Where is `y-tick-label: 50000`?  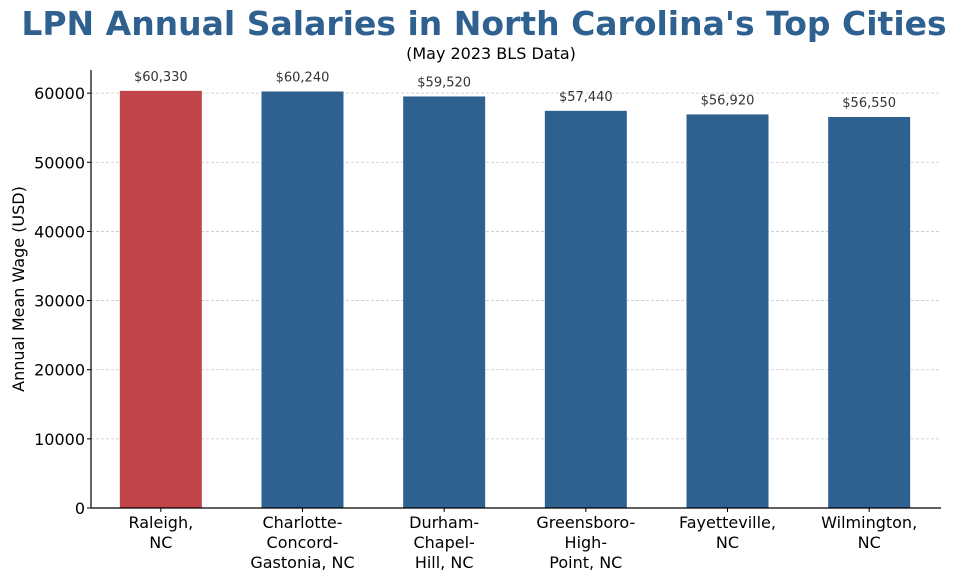 y-tick-label: 50000 is located at coordinates (59, 162).